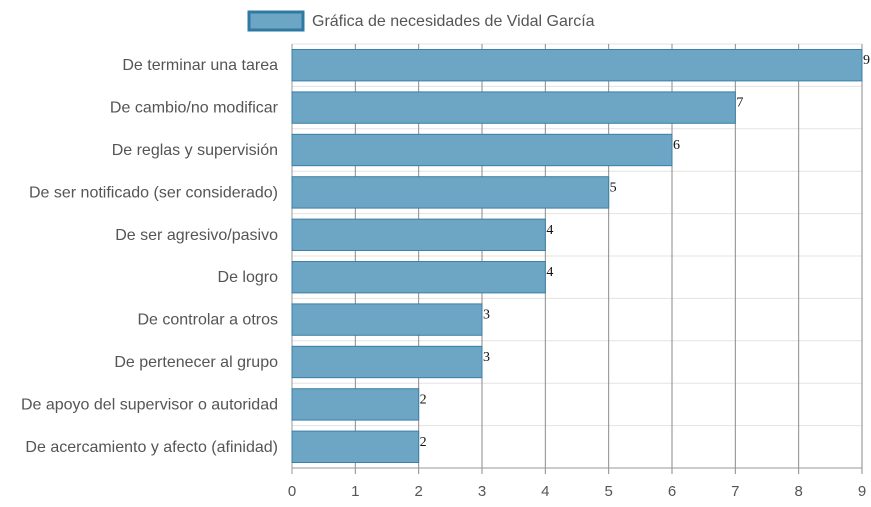 The image size is (871, 507). I want to click on x-tick-label: 9, so click(862, 491).